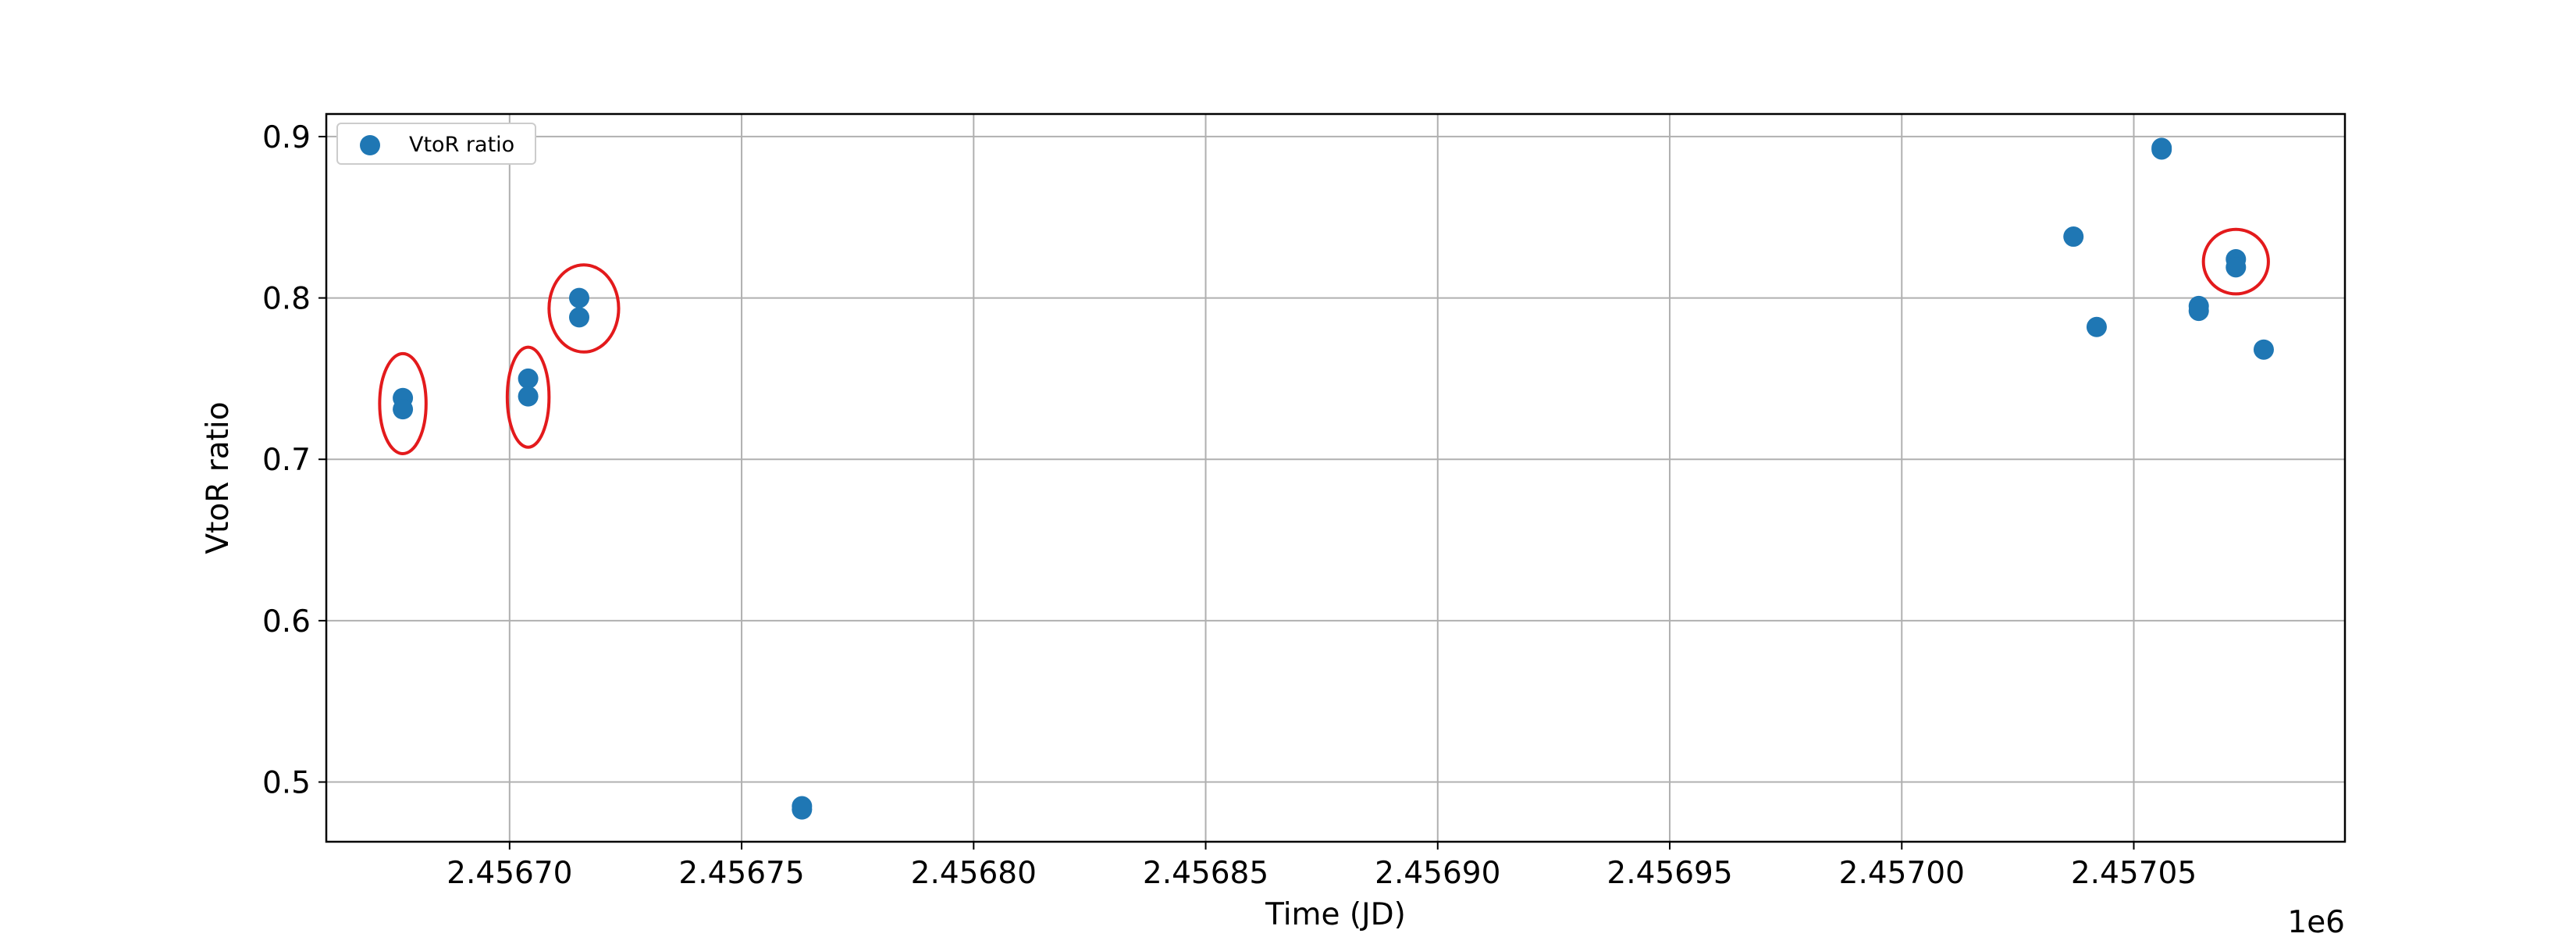  What do you see at coordinates (741, 873) in the screenshot?
I see `x-tick-label: 2.45675` at bounding box center [741, 873].